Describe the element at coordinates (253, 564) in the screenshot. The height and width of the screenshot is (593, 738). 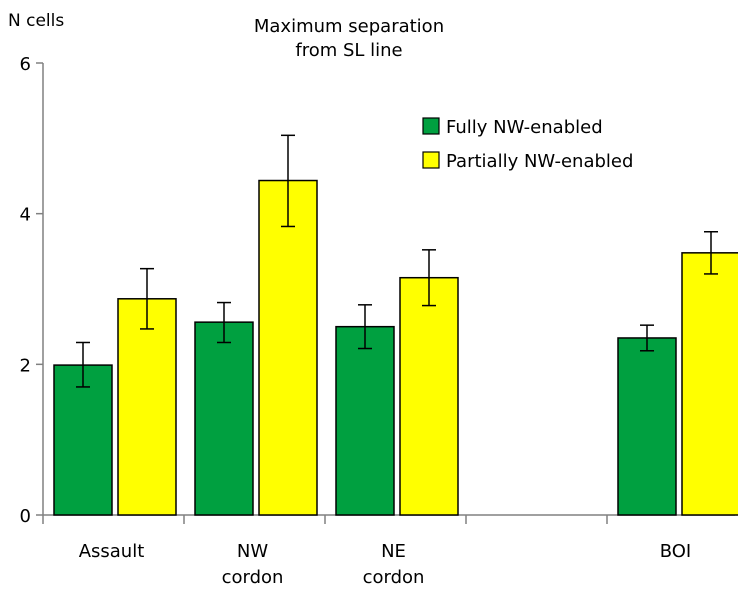
I see `x-tick-label: NW cordon` at that location.